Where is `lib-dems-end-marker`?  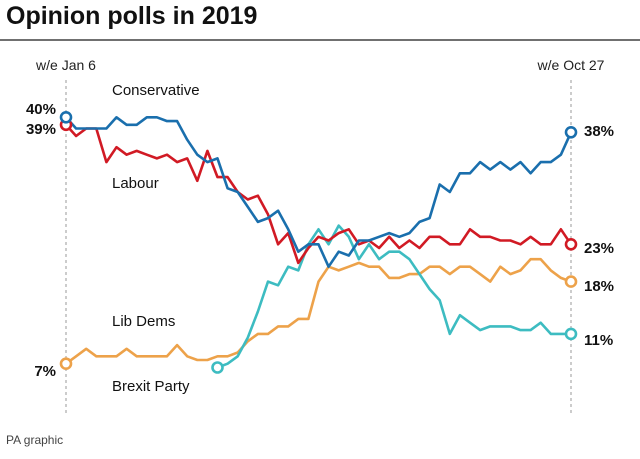 lib-dems-end-marker is located at coordinates (571, 281).